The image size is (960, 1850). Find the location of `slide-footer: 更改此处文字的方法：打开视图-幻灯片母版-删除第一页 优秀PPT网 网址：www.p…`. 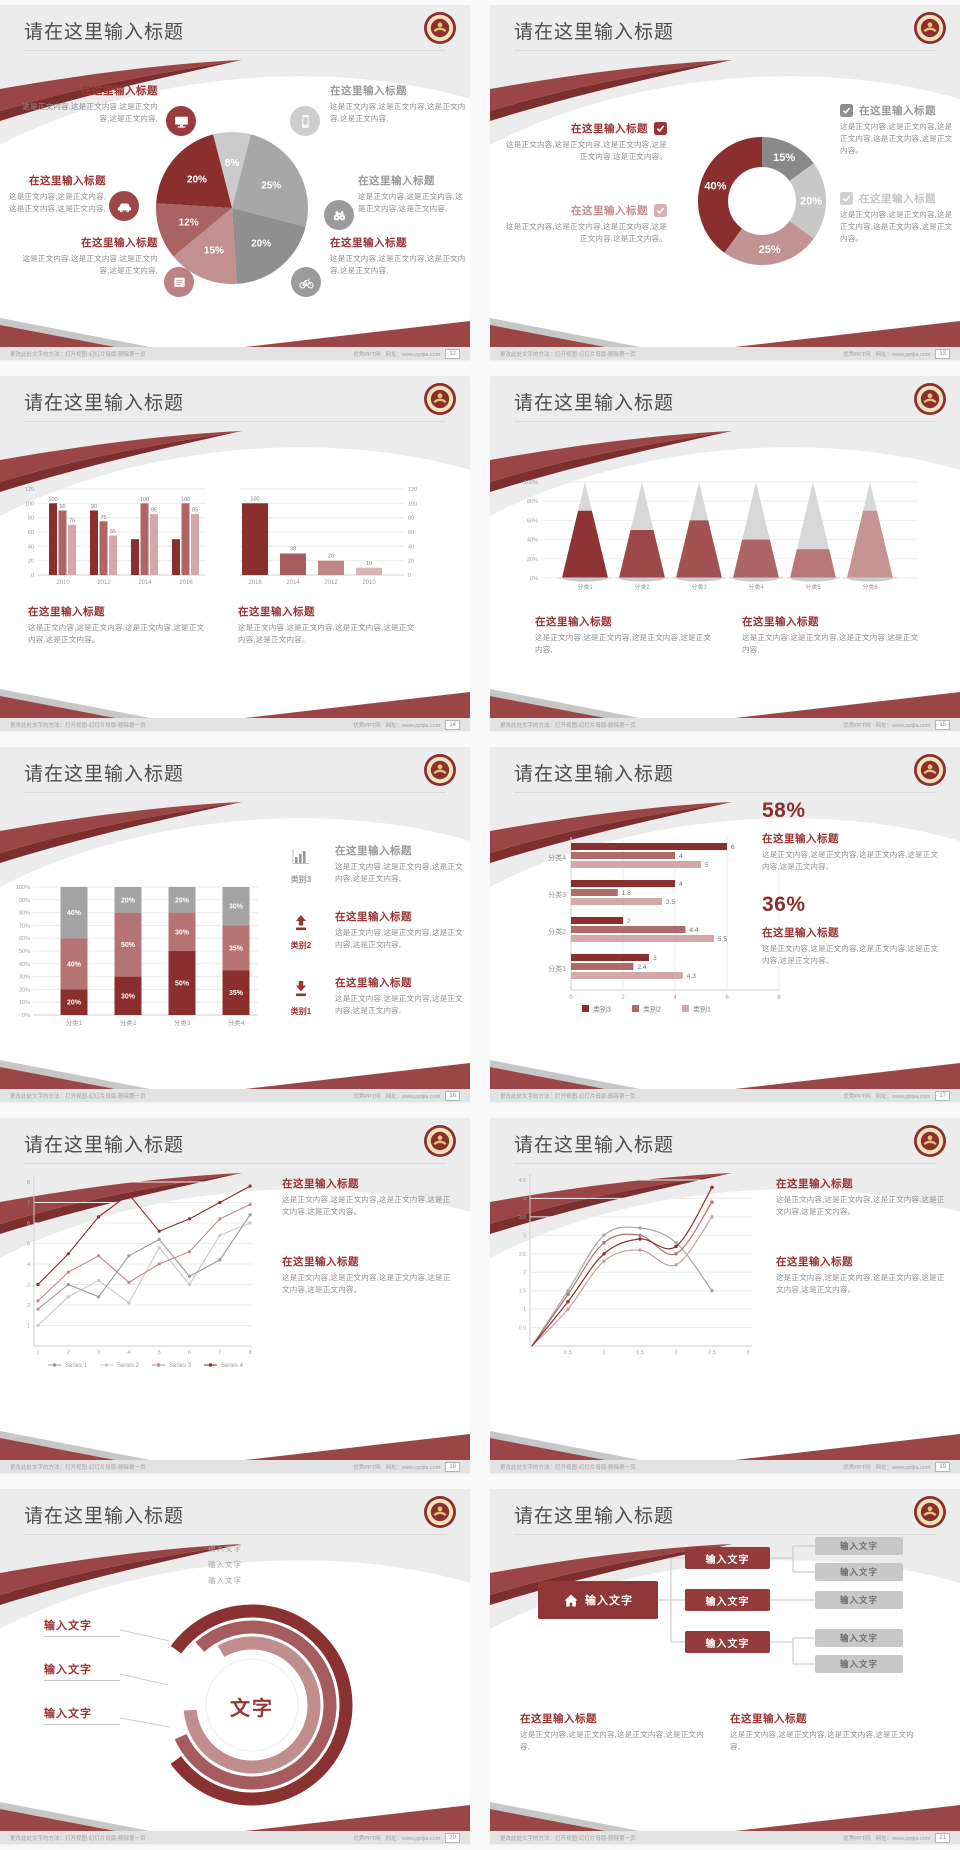

slide-footer: 更改此处文字的方法：打开视图-幻灯片母版-删除第一页 优秀PPT网 网址：www.p… is located at coordinates (725, 1466).